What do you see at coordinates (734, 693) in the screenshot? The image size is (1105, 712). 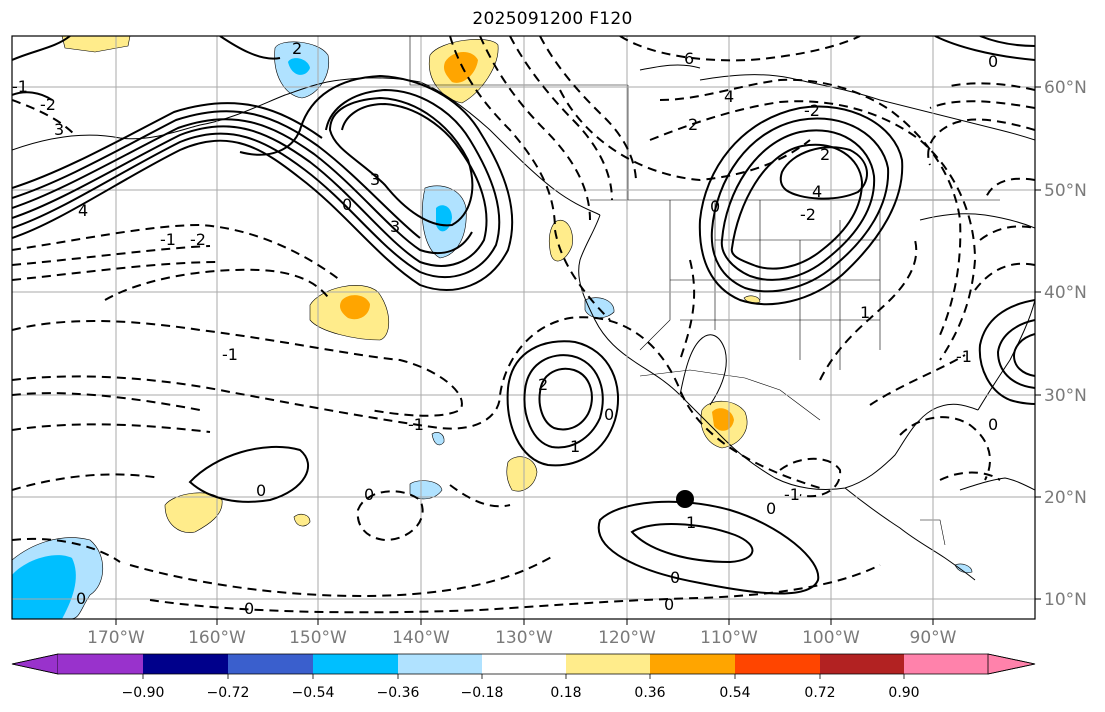 I see `colorbar-tick-label: 0.54` at bounding box center [734, 693].